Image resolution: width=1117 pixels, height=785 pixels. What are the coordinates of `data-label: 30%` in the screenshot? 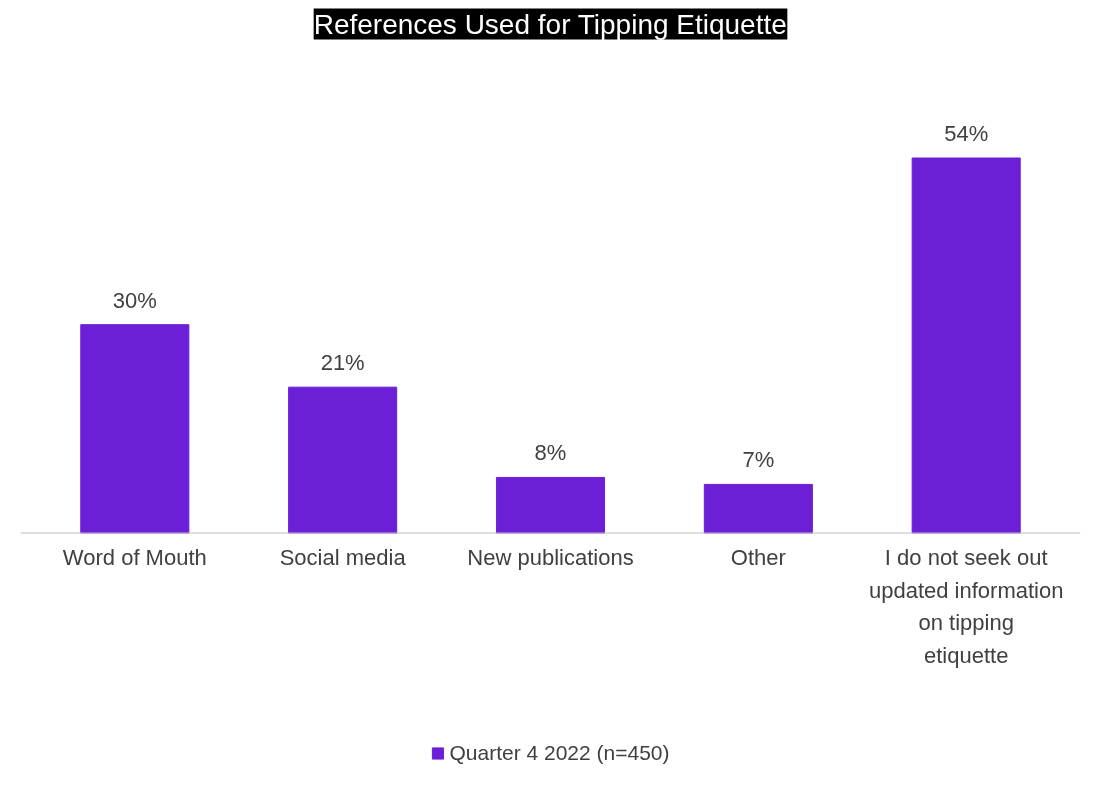 It's located at (134, 300).